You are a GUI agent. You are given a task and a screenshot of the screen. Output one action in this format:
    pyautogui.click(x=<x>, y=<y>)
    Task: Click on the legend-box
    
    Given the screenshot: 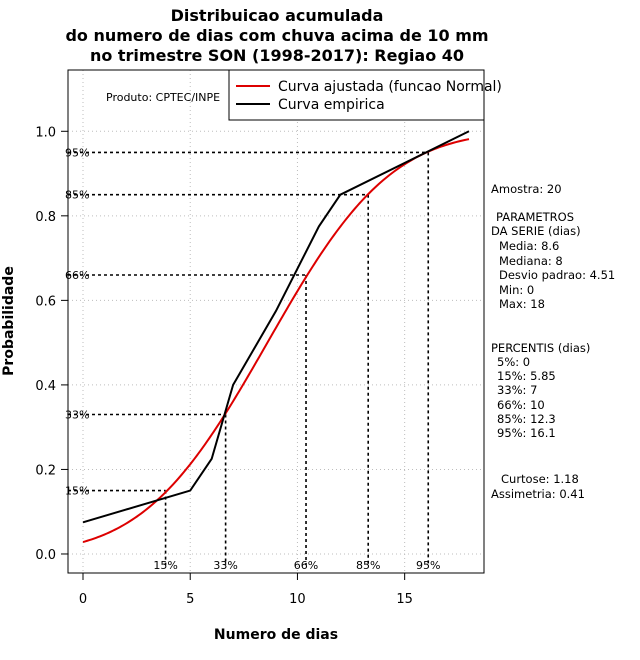 What is the action you would take?
    pyautogui.click(x=356, y=95)
    